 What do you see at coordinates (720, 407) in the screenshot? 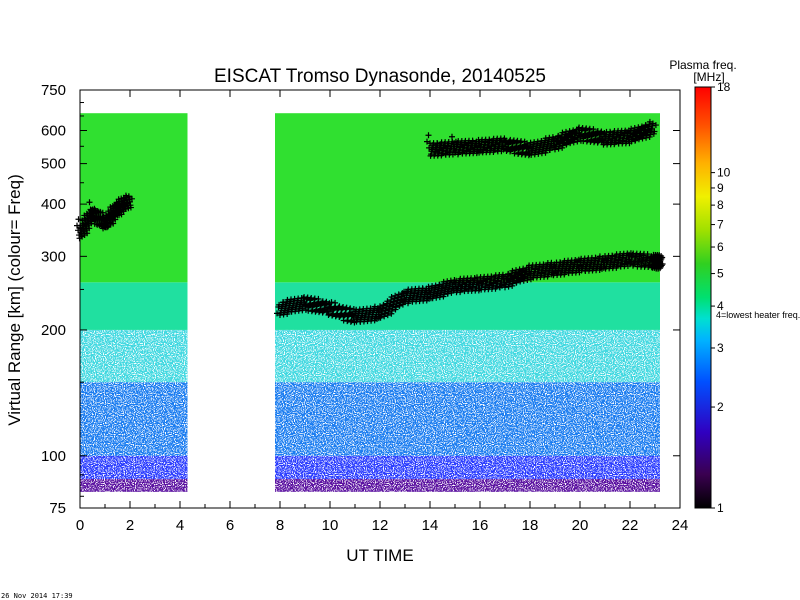
I see `colorbar-tick-label: 2` at bounding box center [720, 407].